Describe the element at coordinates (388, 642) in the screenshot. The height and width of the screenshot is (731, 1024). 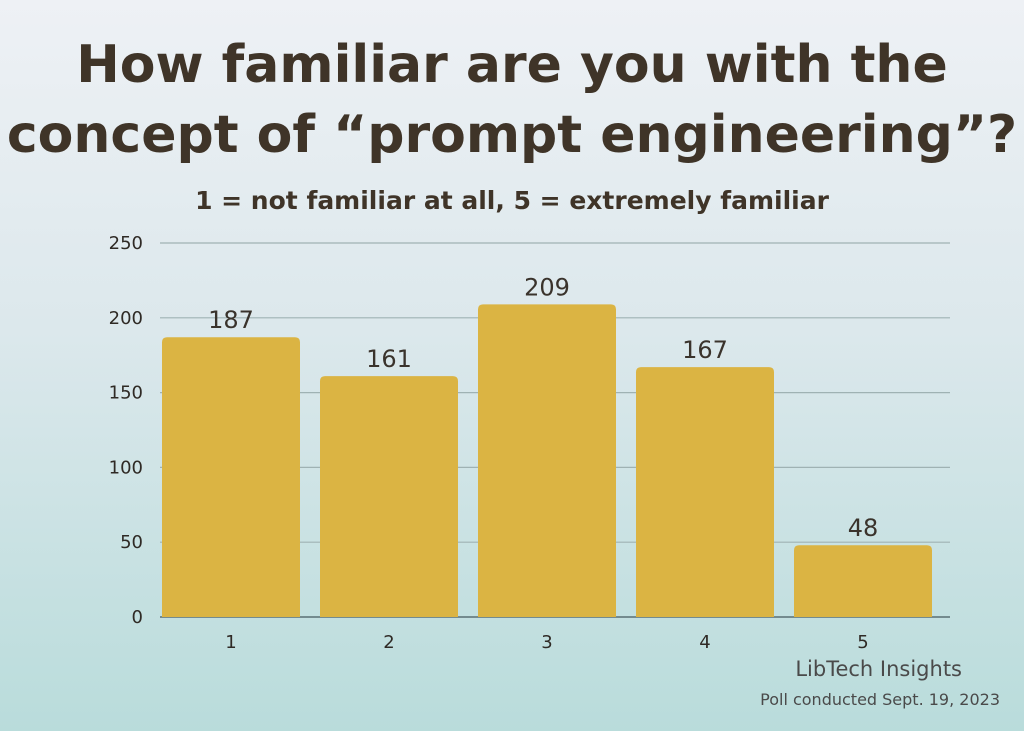
I see `x-tick-label: 2` at that location.